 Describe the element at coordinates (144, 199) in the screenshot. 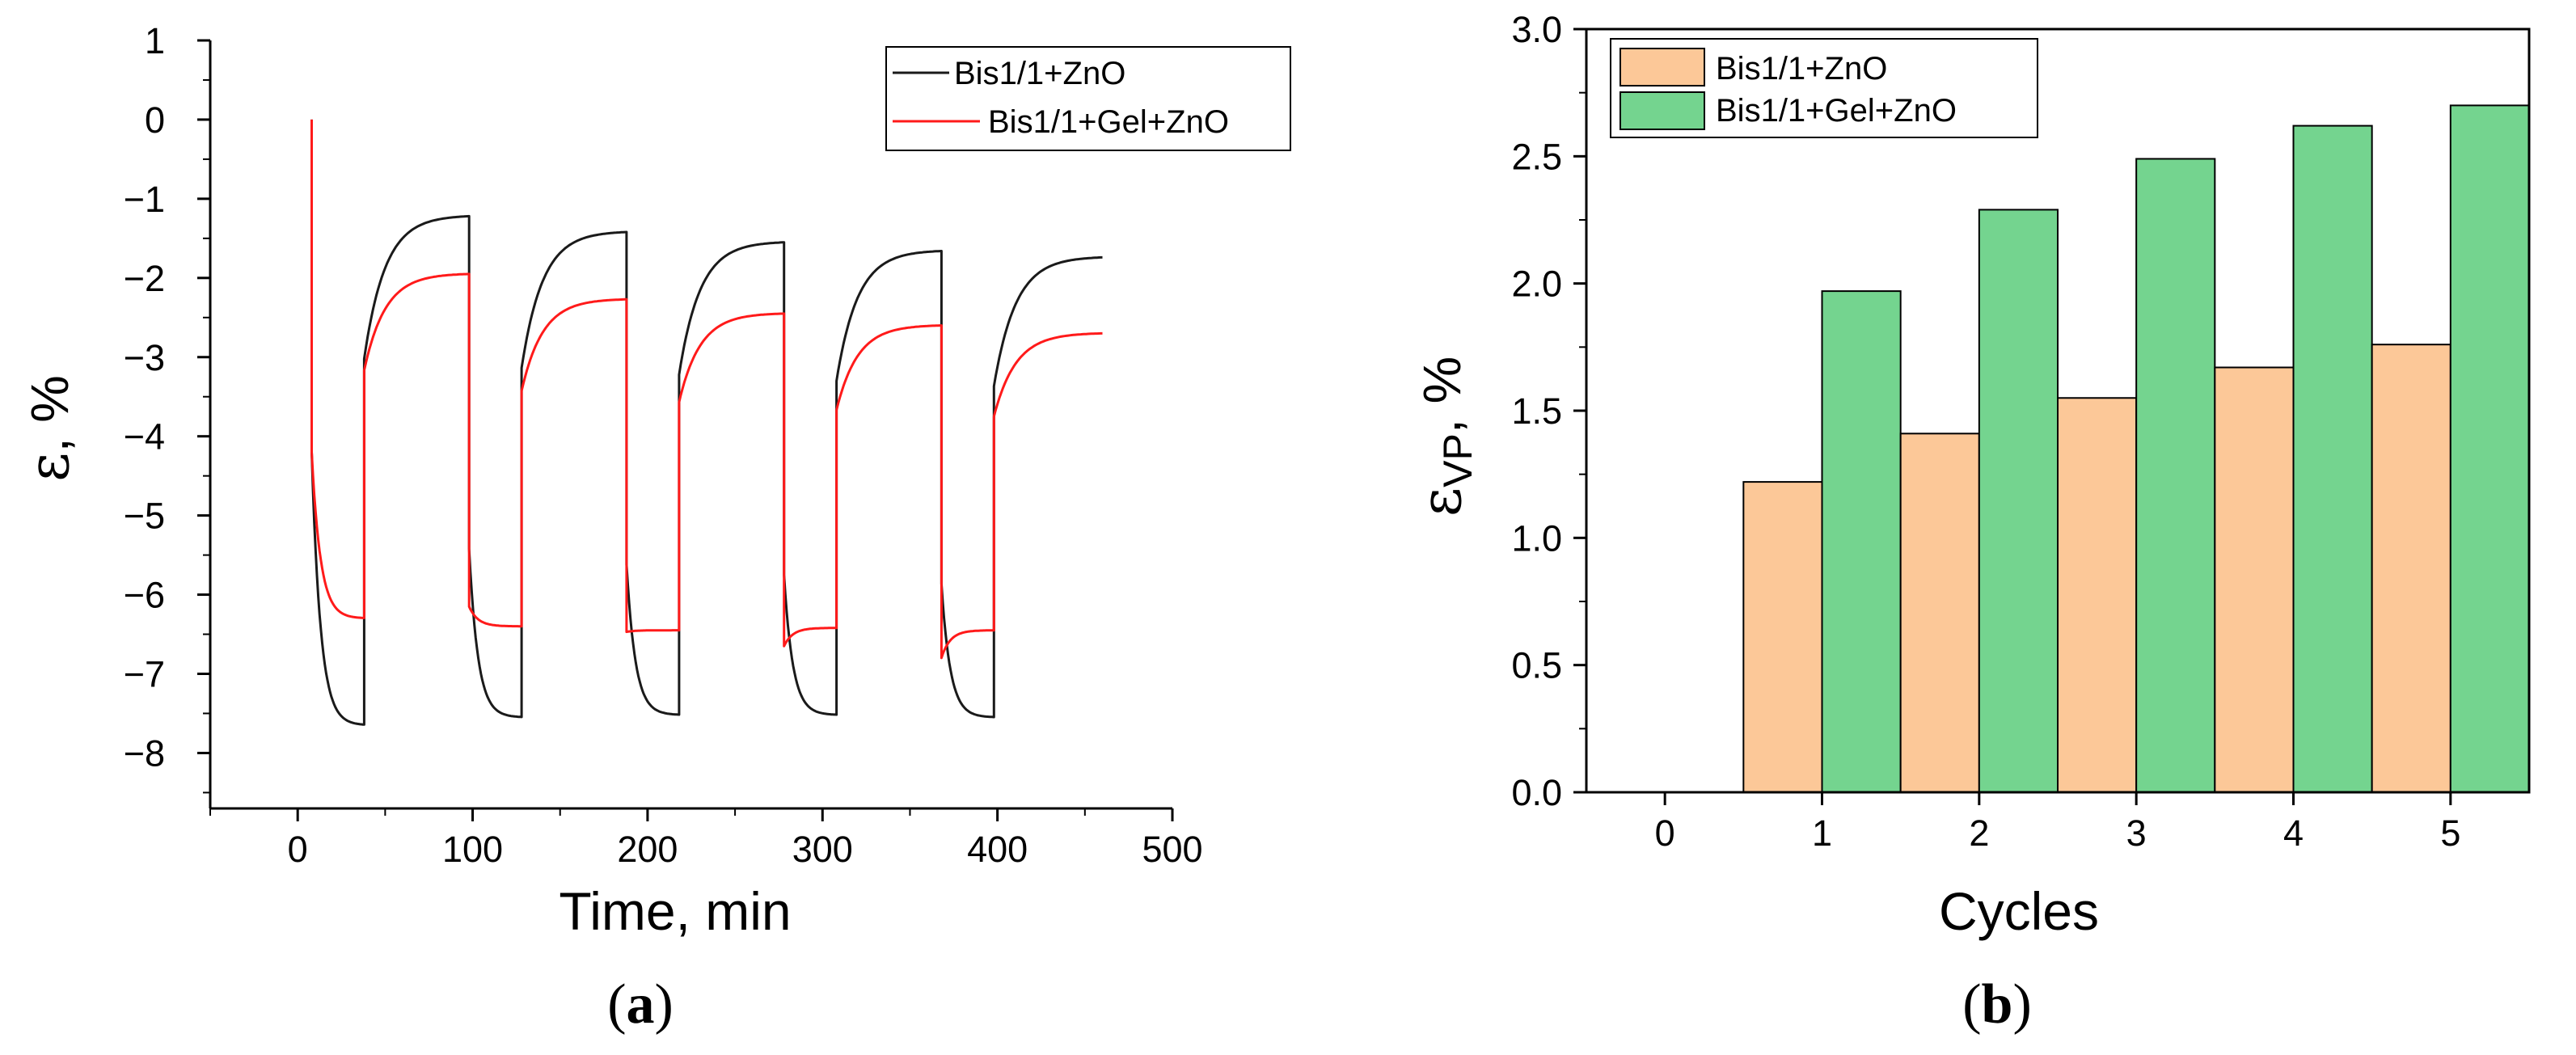

I see `a-y-tick-label: −1` at that location.